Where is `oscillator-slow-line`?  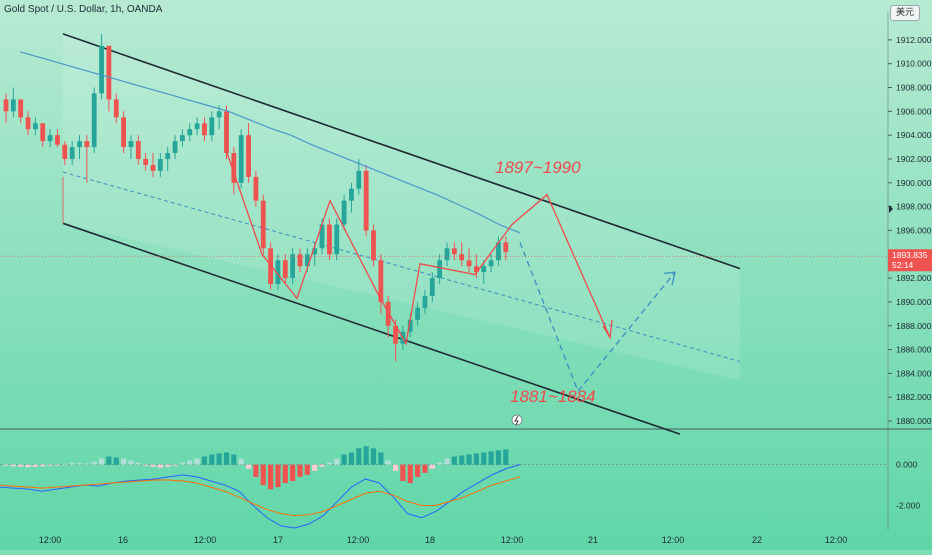 oscillator-slow-line is located at coordinates (260, 496).